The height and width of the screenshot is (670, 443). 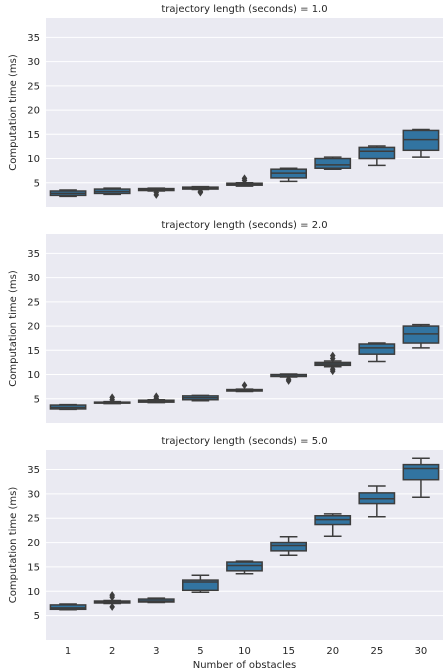 I want to click on panel-title: trajectory length (seconds) = 2.0, so click(x=244, y=225).